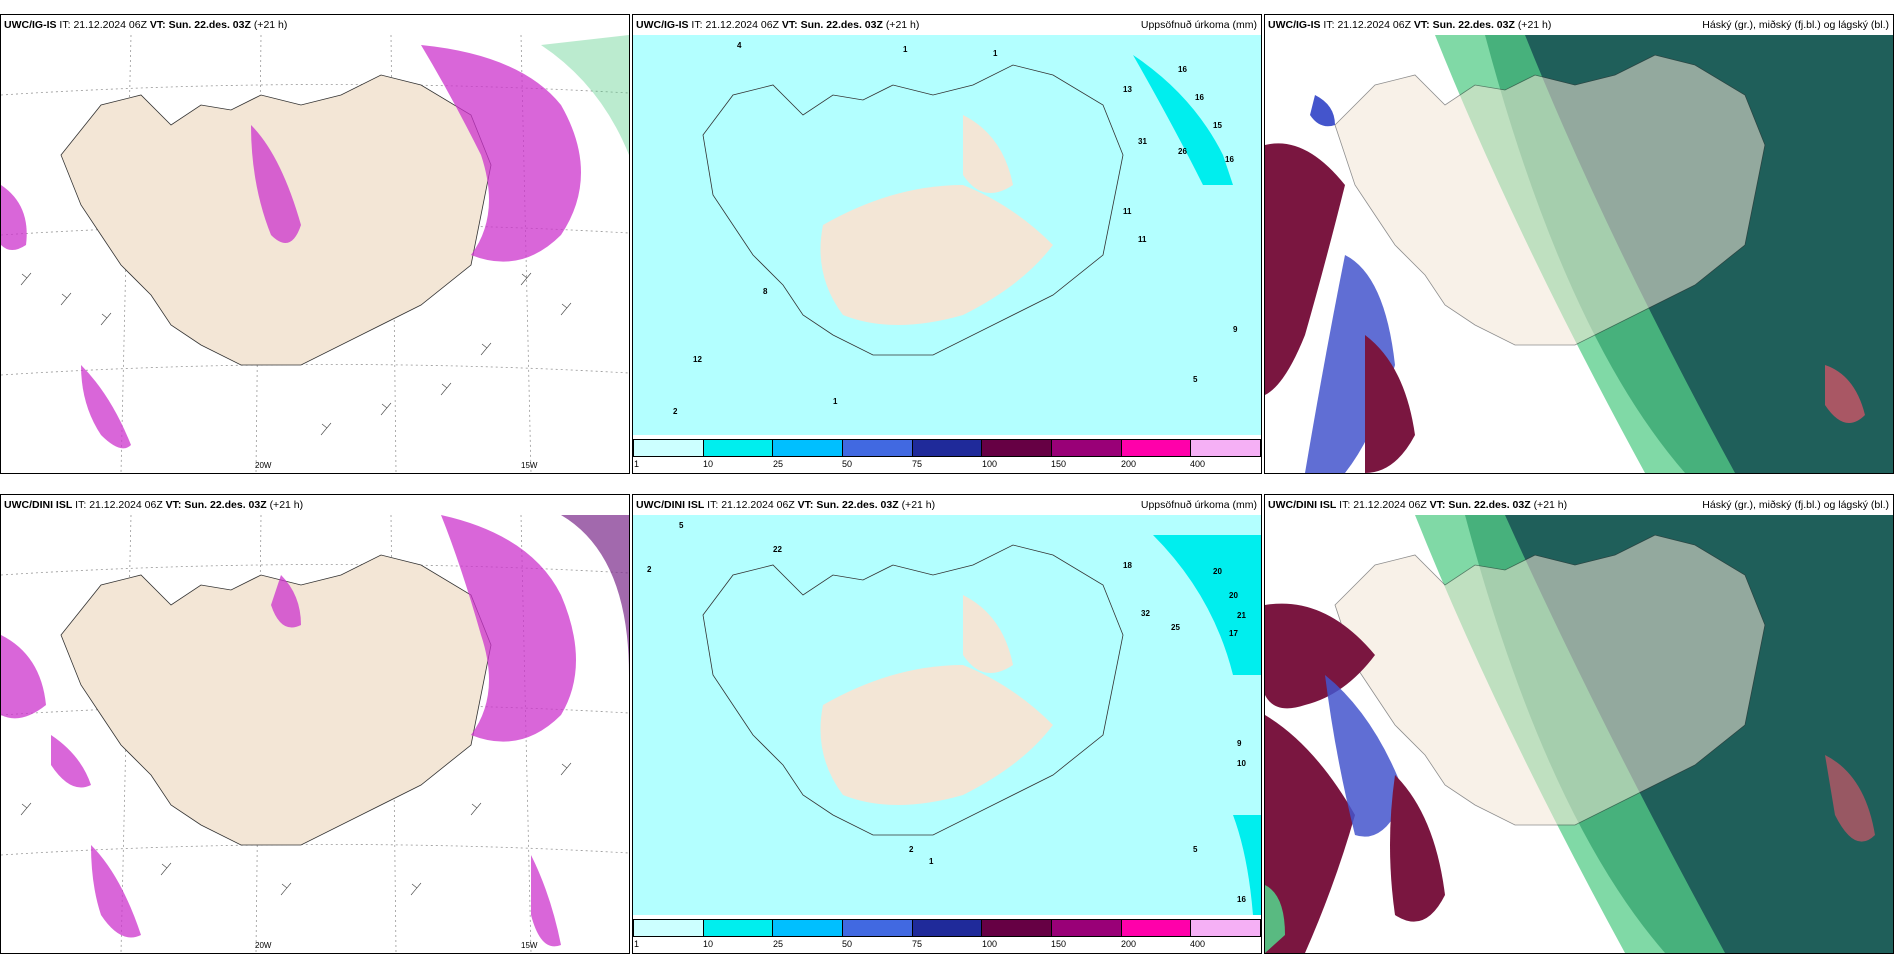  I want to click on station-value: 31, so click(1142, 141).